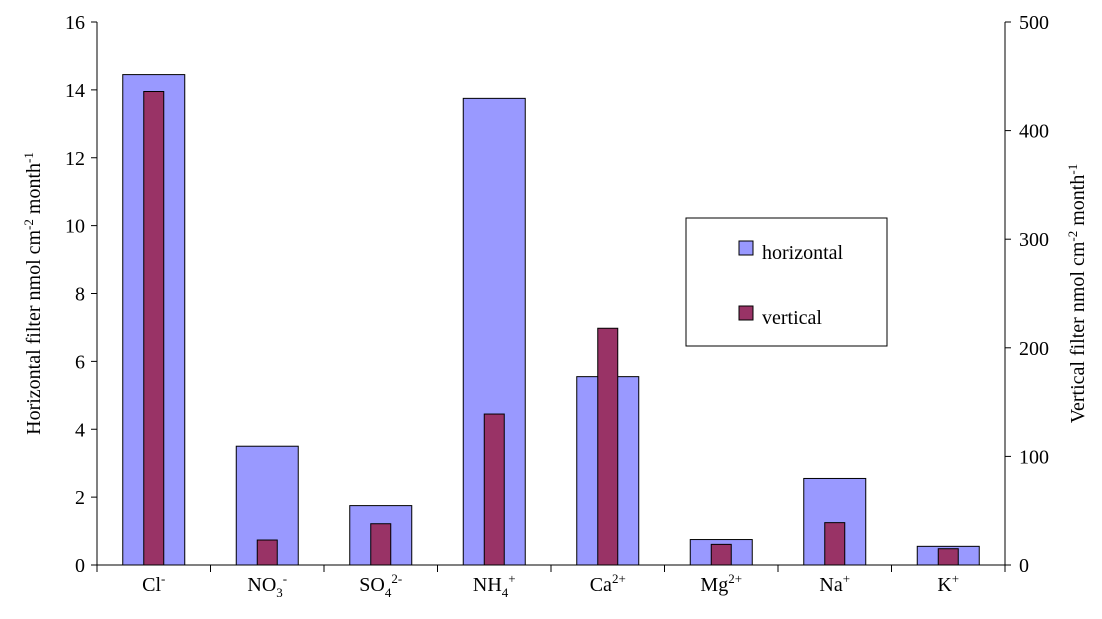 The height and width of the screenshot is (619, 1102). What do you see at coordinates (80, 362) in the screenshot?
I see `y-left-tick-label: 6` at bounding box center [80, 362].